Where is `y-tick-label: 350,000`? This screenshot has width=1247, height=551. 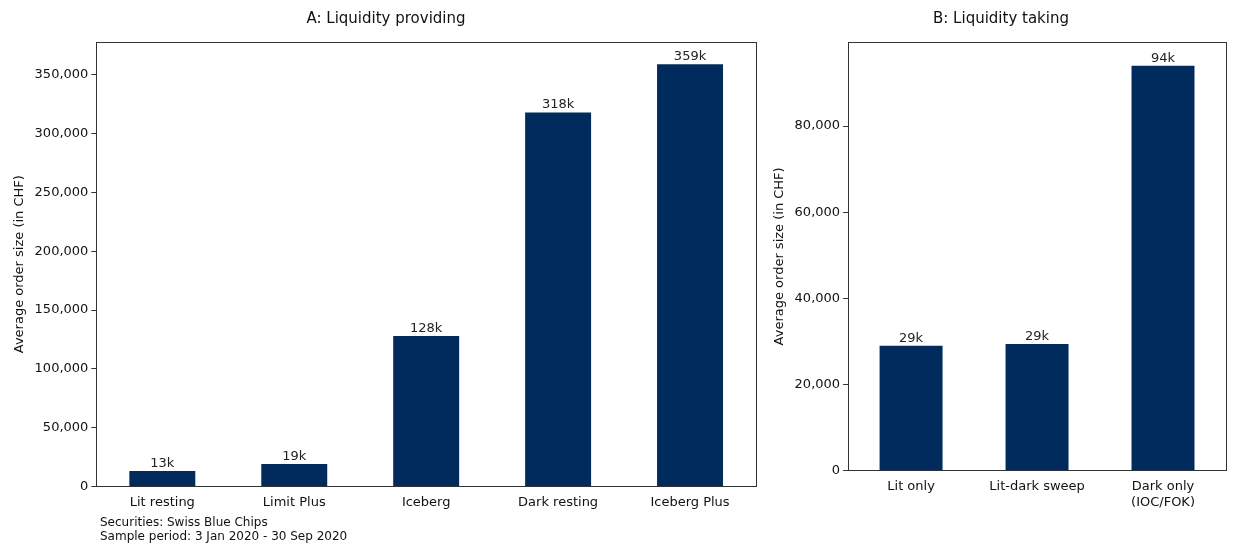
y-tick-label: 350,000 is located at coordinates (61, 74).